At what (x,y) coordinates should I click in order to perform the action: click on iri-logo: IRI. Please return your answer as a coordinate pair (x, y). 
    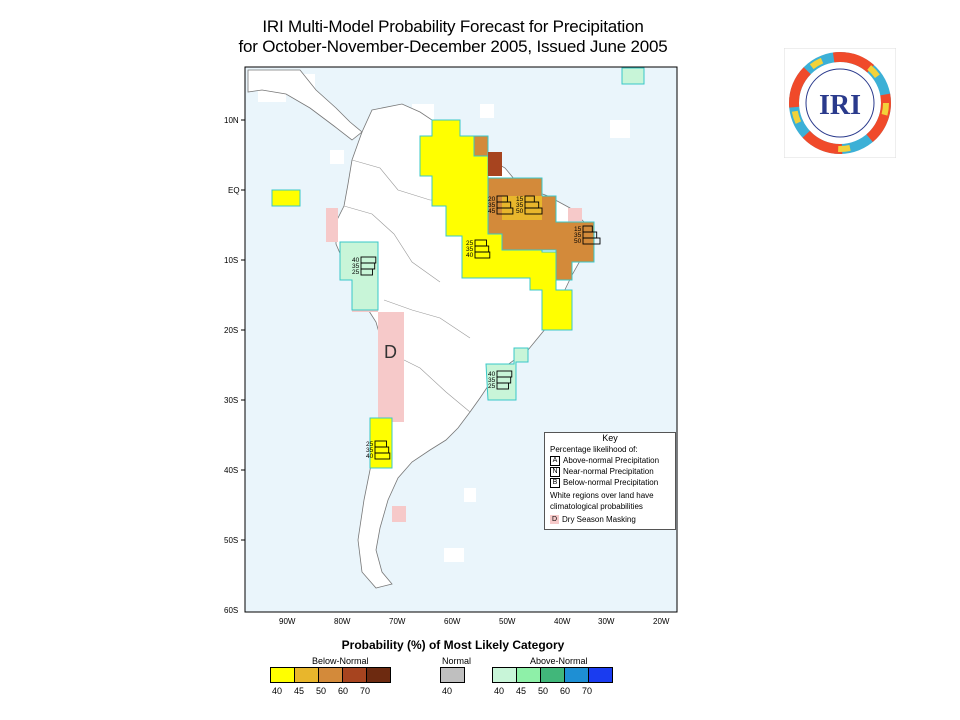
    Looking at the image, I should click on (840, 103).